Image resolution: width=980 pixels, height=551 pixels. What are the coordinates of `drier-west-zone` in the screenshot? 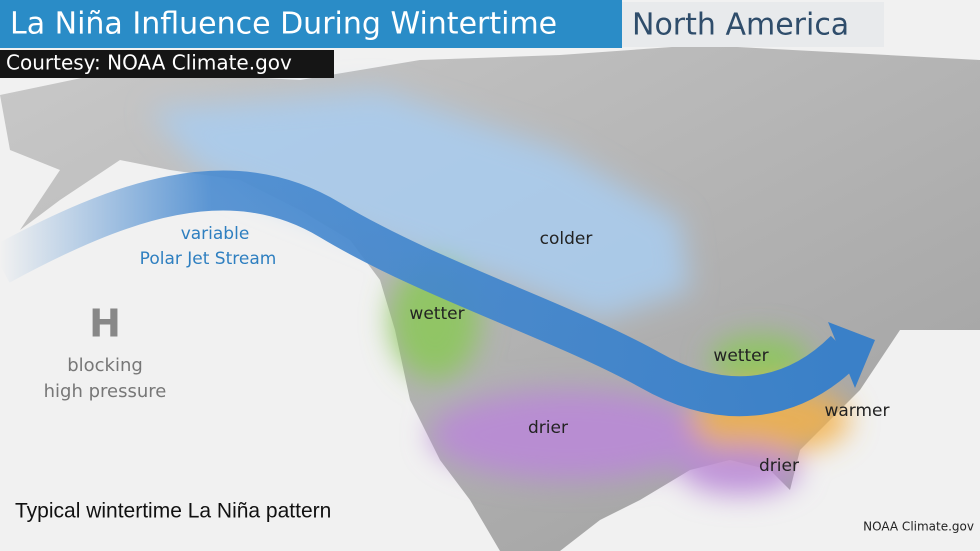 It's located at (570, 435).